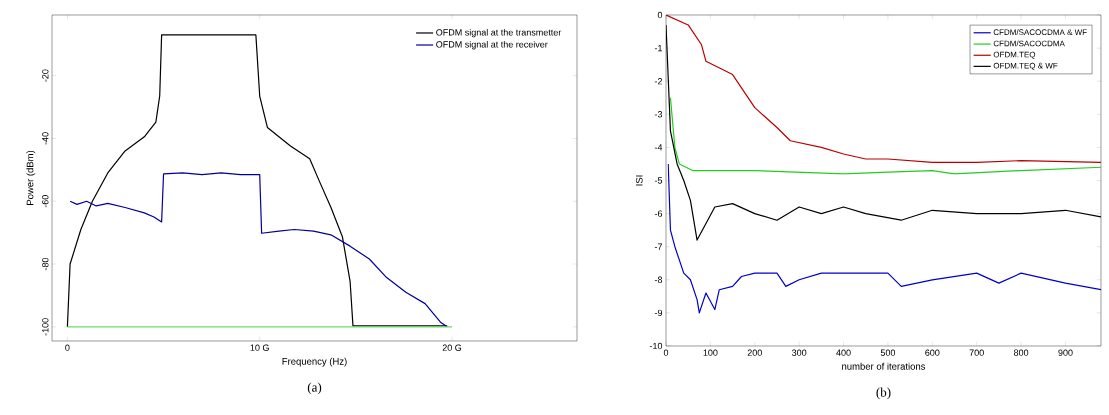  What do you see at coordinates (639, 180) in the screenshot?
I see `y-axis-title: ISI` at bounding box center [639, 180].